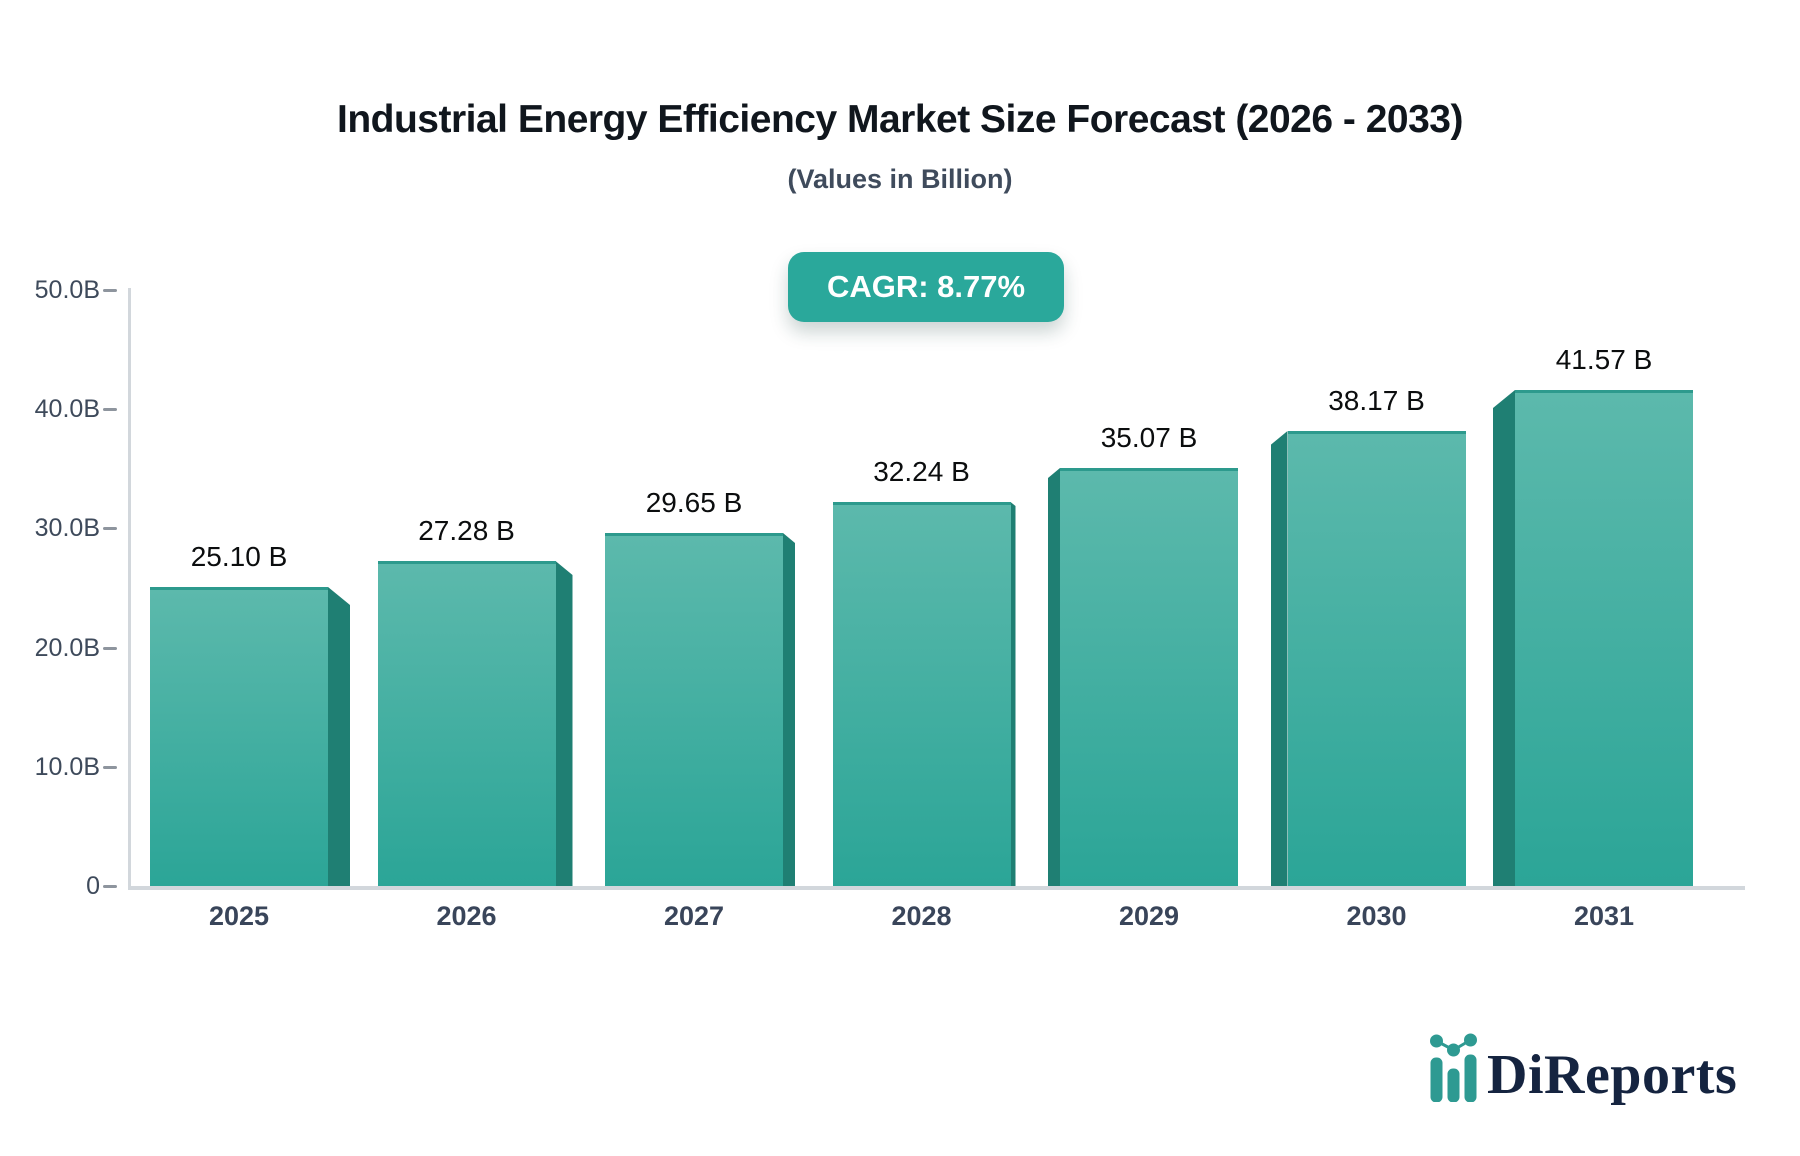 The image size is (1800, 1156). What do you see at coordinates (67, 409) in the screenshot?
I see `y-axis-tick-label: 40.0B` at bounding box center [67, 409].